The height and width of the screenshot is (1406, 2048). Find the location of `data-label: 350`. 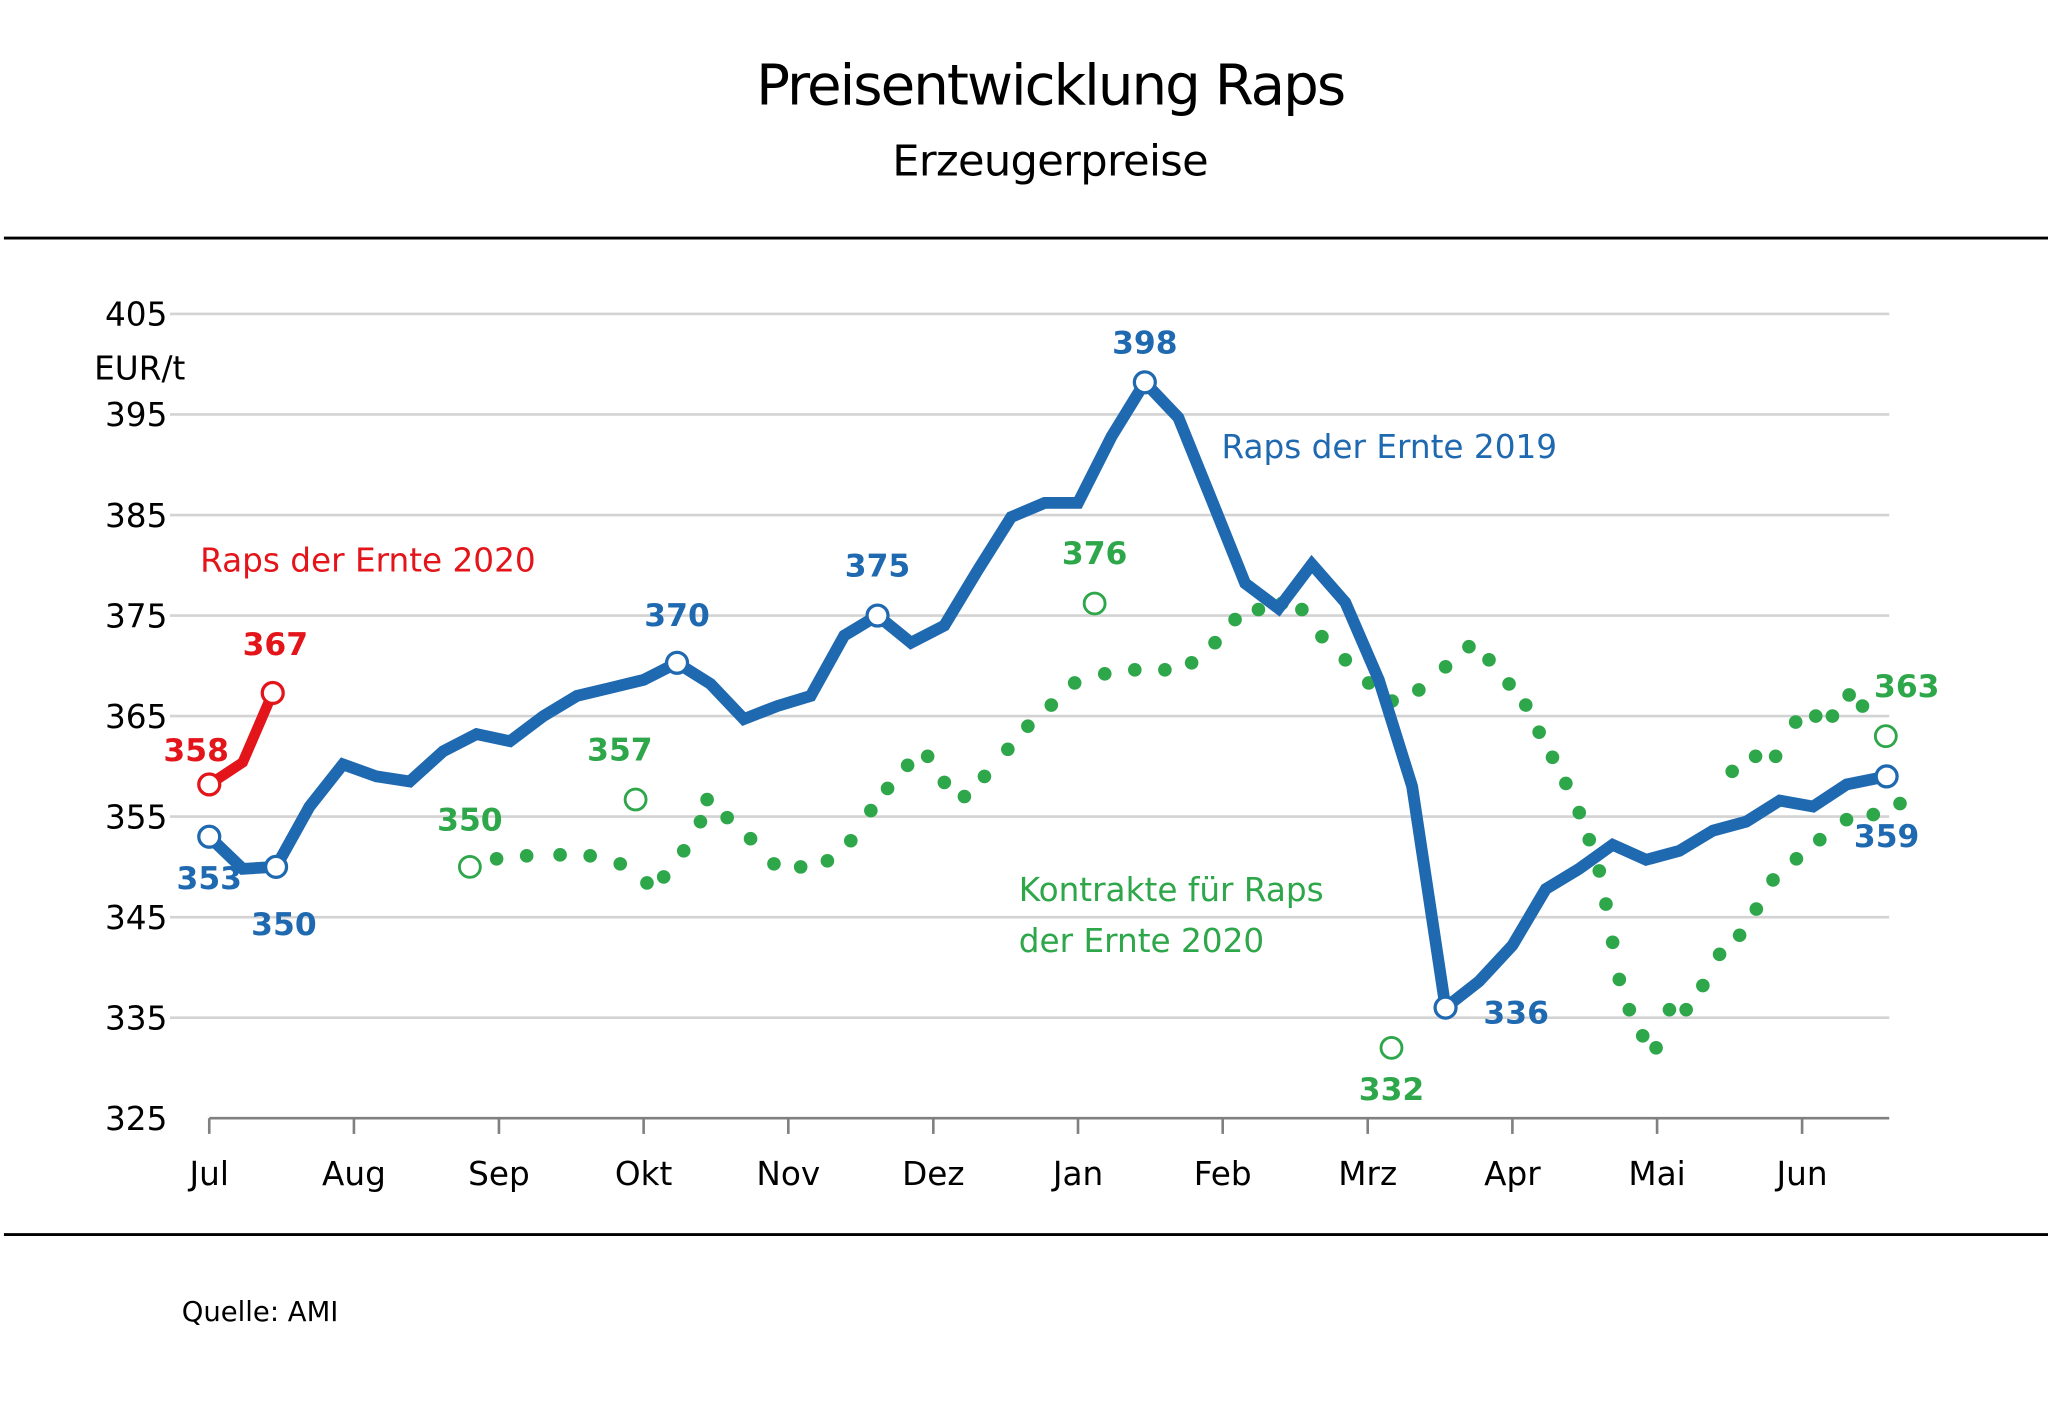

data-label: 350 is located at coordinates (284, 925).